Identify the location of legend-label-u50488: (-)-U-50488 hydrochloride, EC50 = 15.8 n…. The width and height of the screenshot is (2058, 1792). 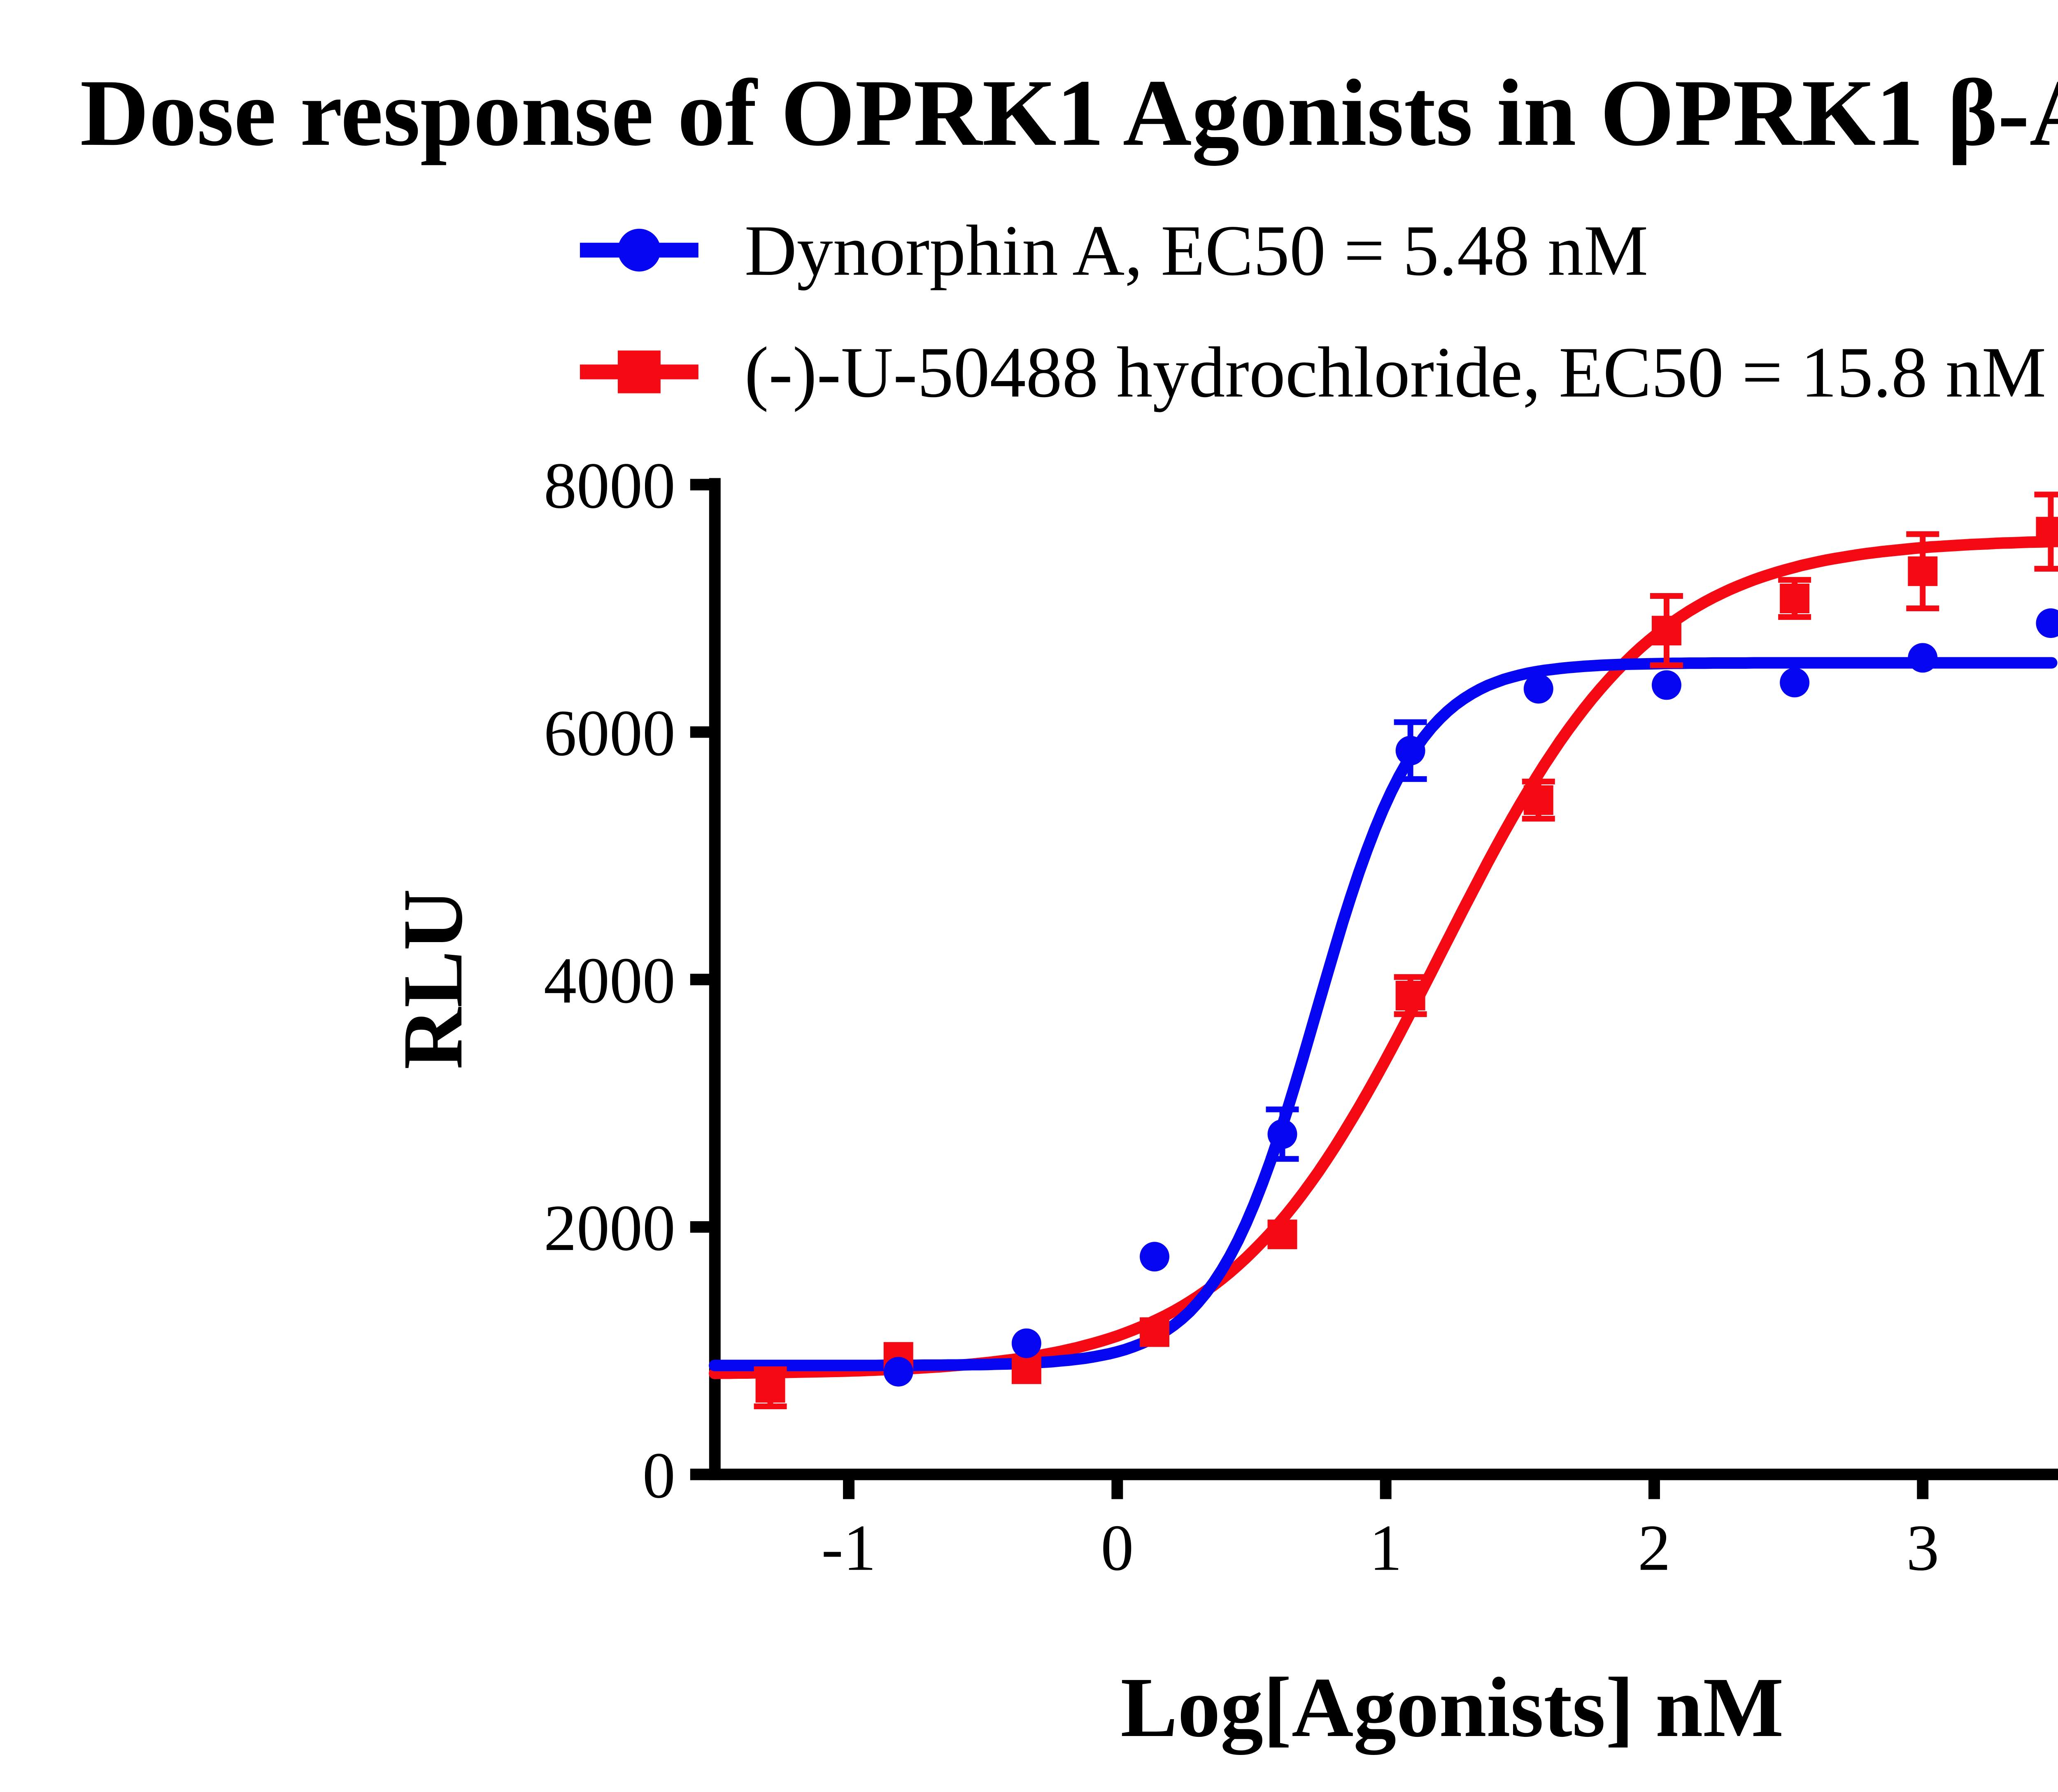
(1395, 373).